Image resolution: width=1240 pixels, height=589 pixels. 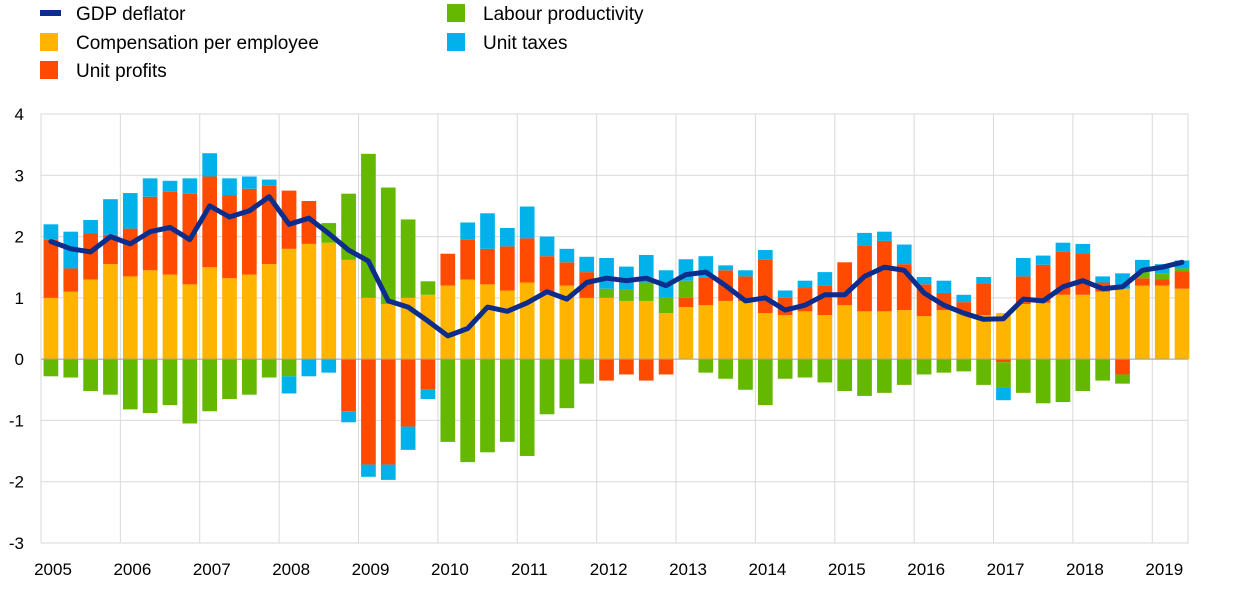 What do you see at coordinates (1164, 569) in the screenshot?
I see `x-tick-label: 2019` at bounding box center [1164, 569].